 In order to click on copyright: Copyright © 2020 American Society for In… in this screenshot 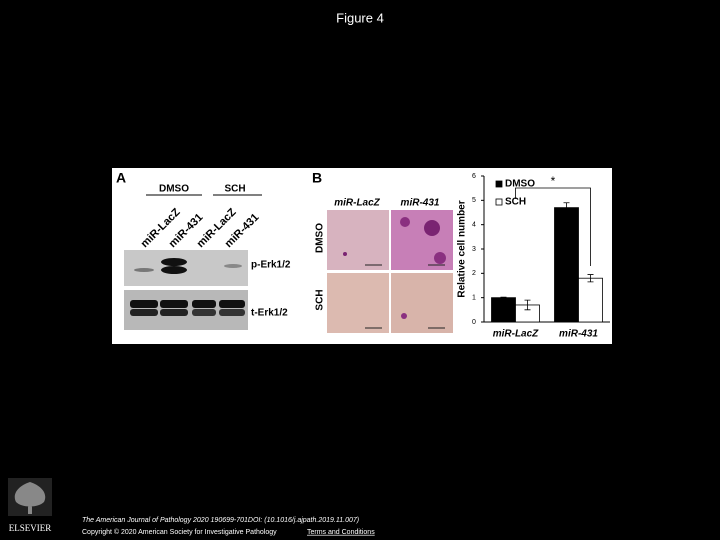, I will do `click(179, 532)`.